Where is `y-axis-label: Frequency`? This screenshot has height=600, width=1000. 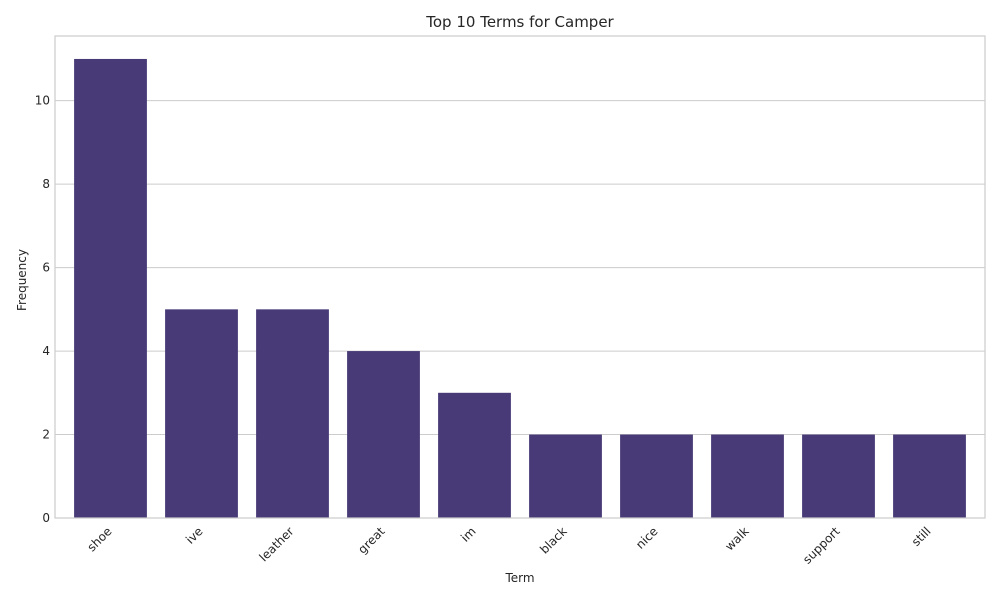 y-axis-label: Frequency is located at coordinates (22, 280).